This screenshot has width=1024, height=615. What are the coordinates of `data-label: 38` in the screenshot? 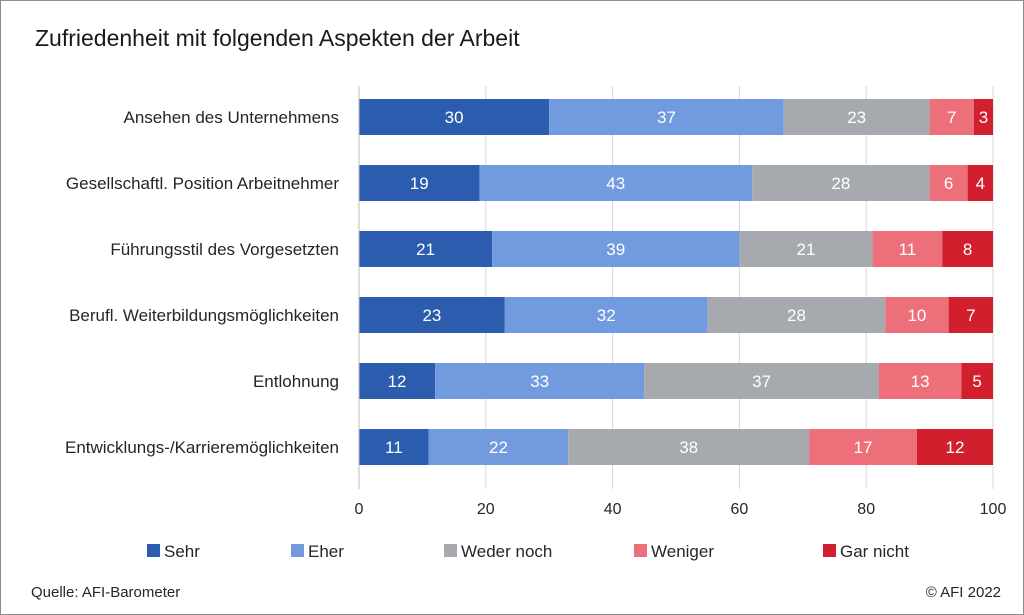 It's located at (688, 447).